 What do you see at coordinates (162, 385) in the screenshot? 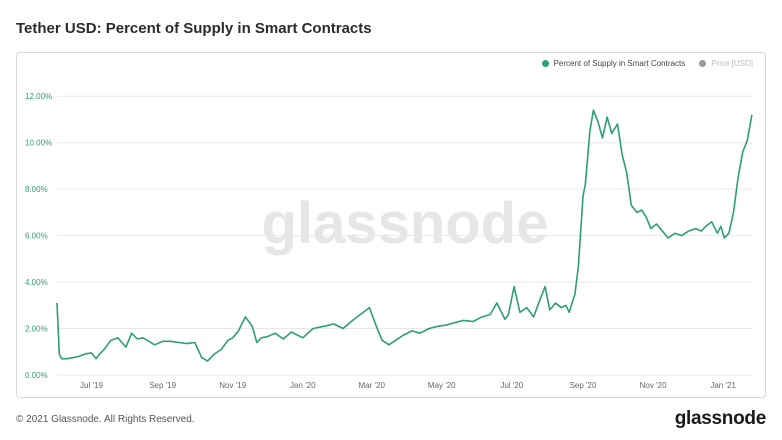
I see `x-tick-label: Sep '19` at bounding box center [162, 385].